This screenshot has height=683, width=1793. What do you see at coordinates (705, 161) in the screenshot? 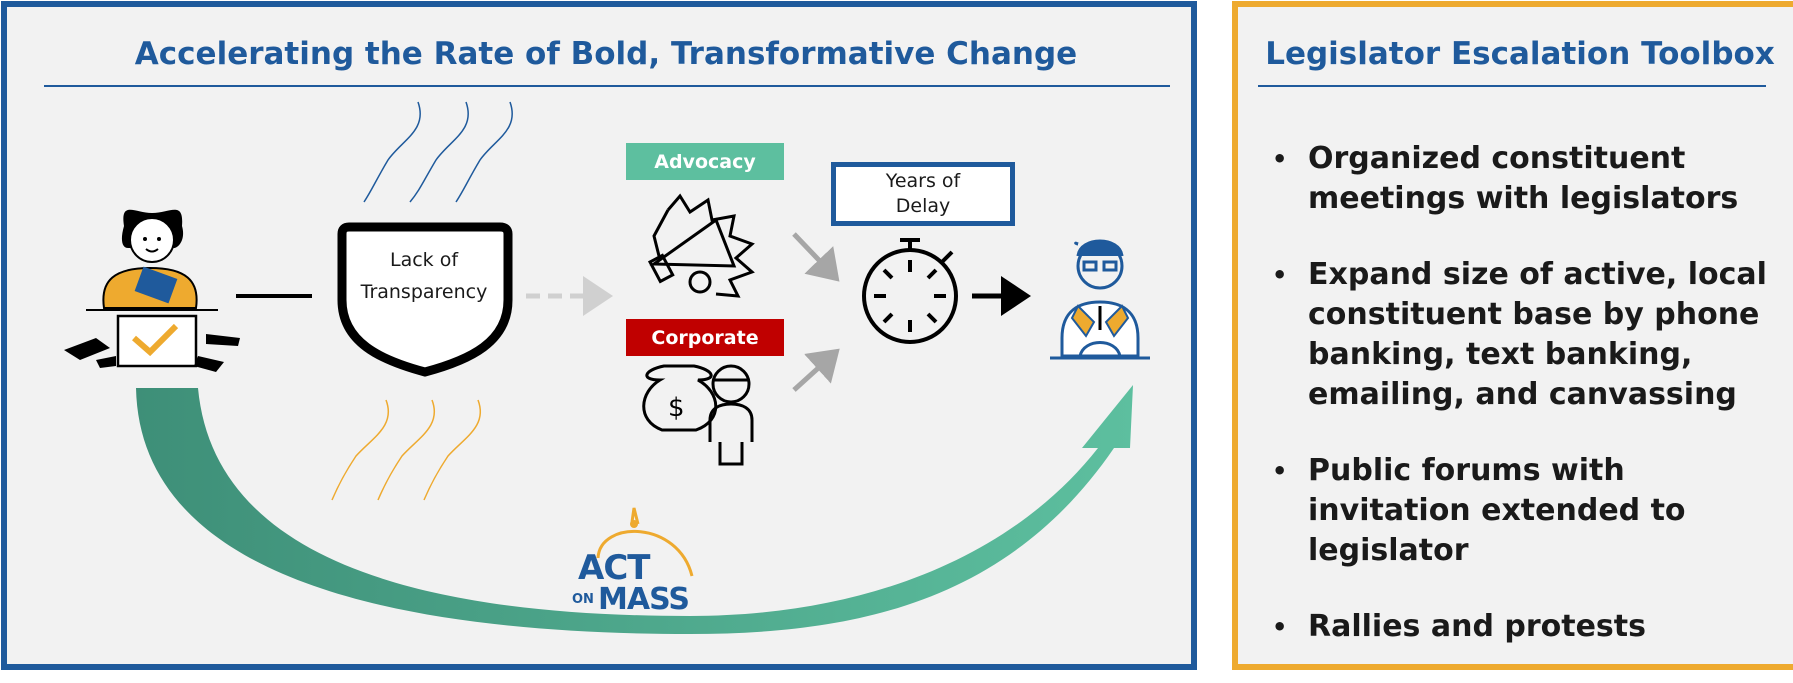
I see `advocacy-label: Advocacy` at bounding box center [705, 161].